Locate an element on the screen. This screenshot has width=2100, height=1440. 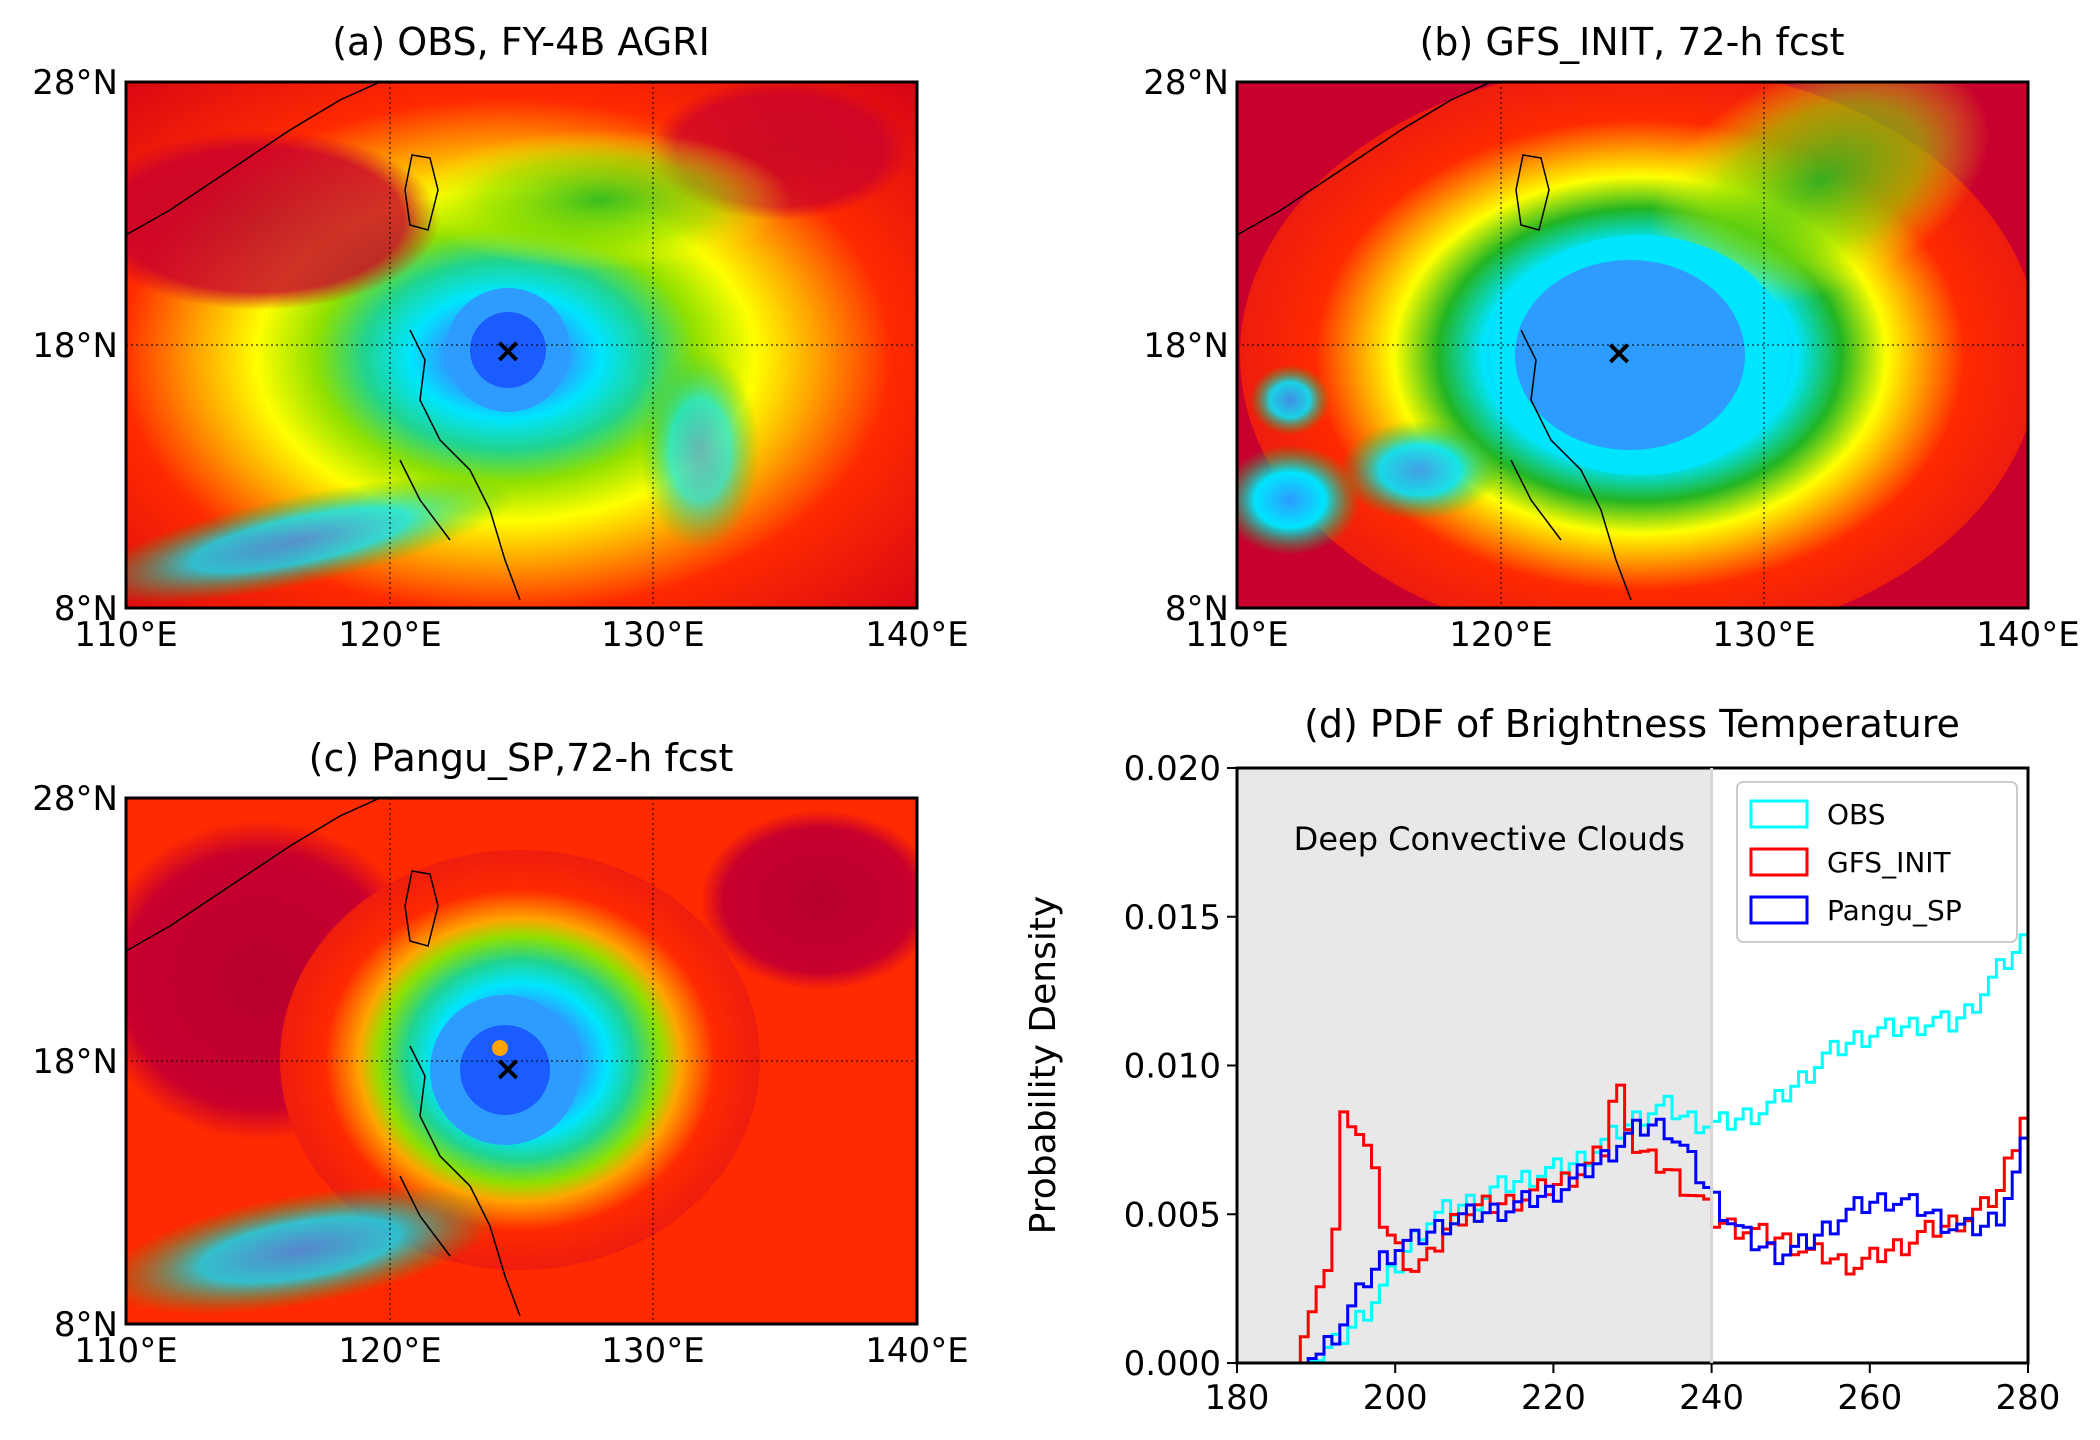
map-a-lon-tick-130: 130°E is located at coordinates (652, 635).